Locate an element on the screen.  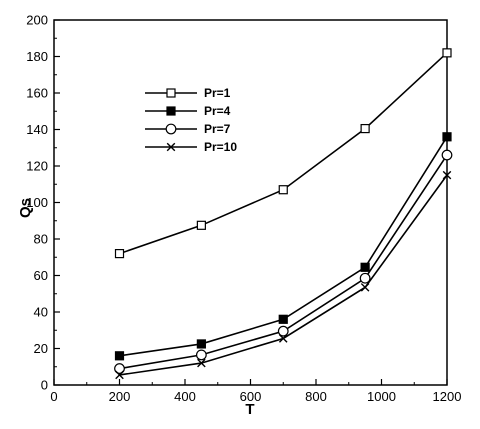
y-tick-label: 160 is located at coordinates (37, 93).